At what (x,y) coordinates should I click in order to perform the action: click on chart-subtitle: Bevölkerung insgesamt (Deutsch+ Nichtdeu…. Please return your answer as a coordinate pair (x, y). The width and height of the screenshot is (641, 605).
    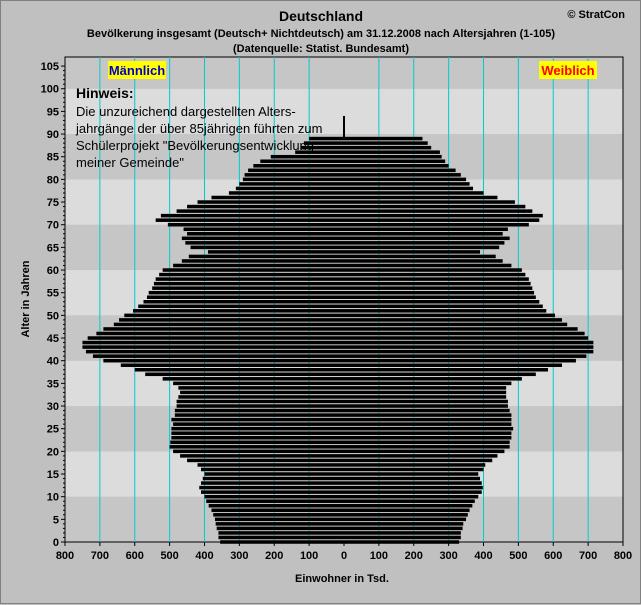
    Looking at the image, I should click on (321, 34).